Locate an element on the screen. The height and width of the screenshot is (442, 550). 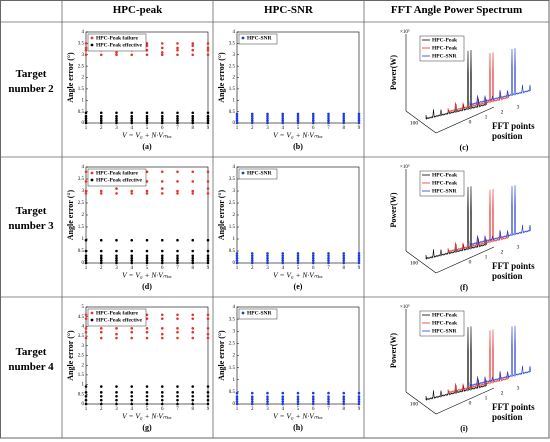
legend-box is located at coordinates (258, 174).